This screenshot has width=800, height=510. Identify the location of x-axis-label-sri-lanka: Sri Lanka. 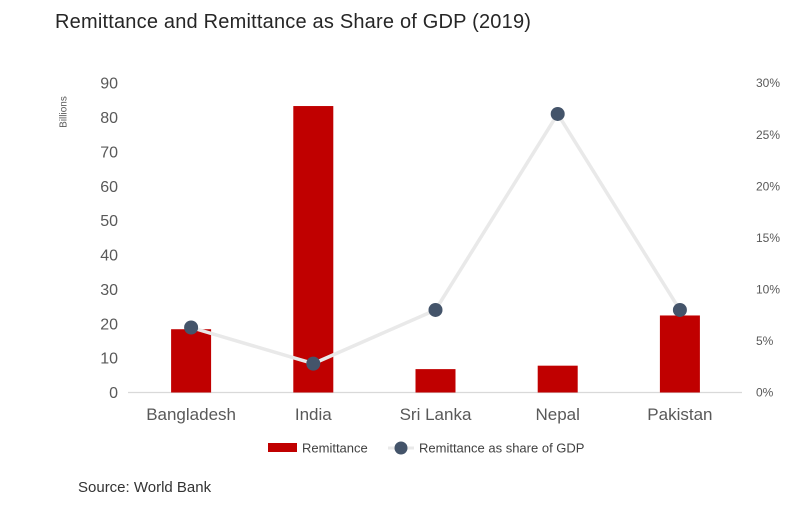
(436, 414).